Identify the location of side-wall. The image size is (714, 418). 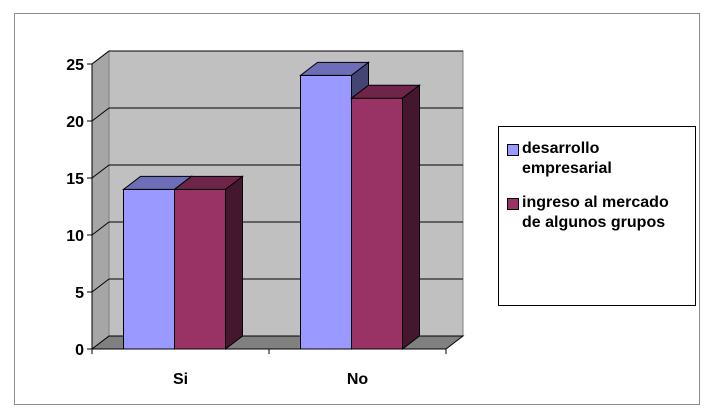
(100, 200).